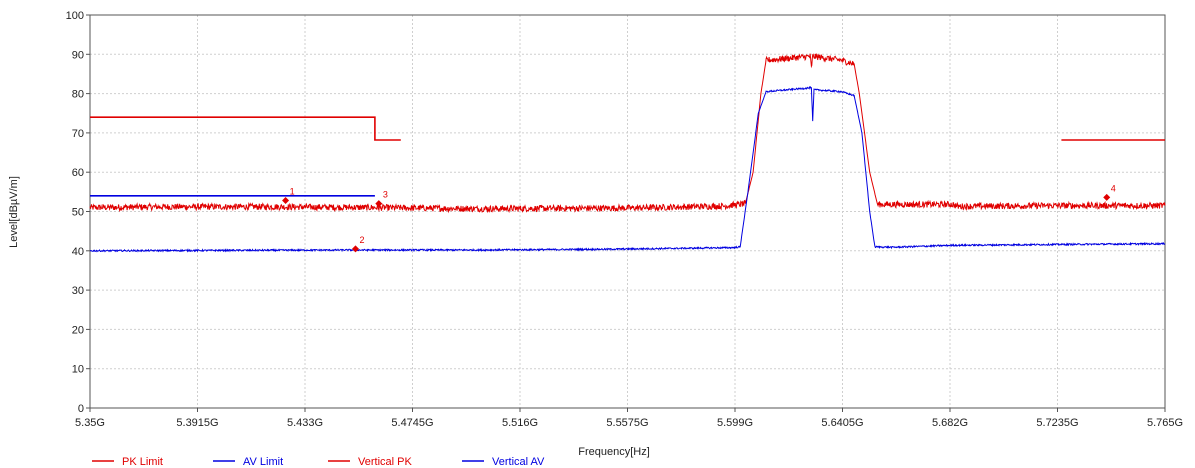  Describe the element at coordinates (1113, 188) in the screenshot. I see `marker-label-4: 4` at that location.